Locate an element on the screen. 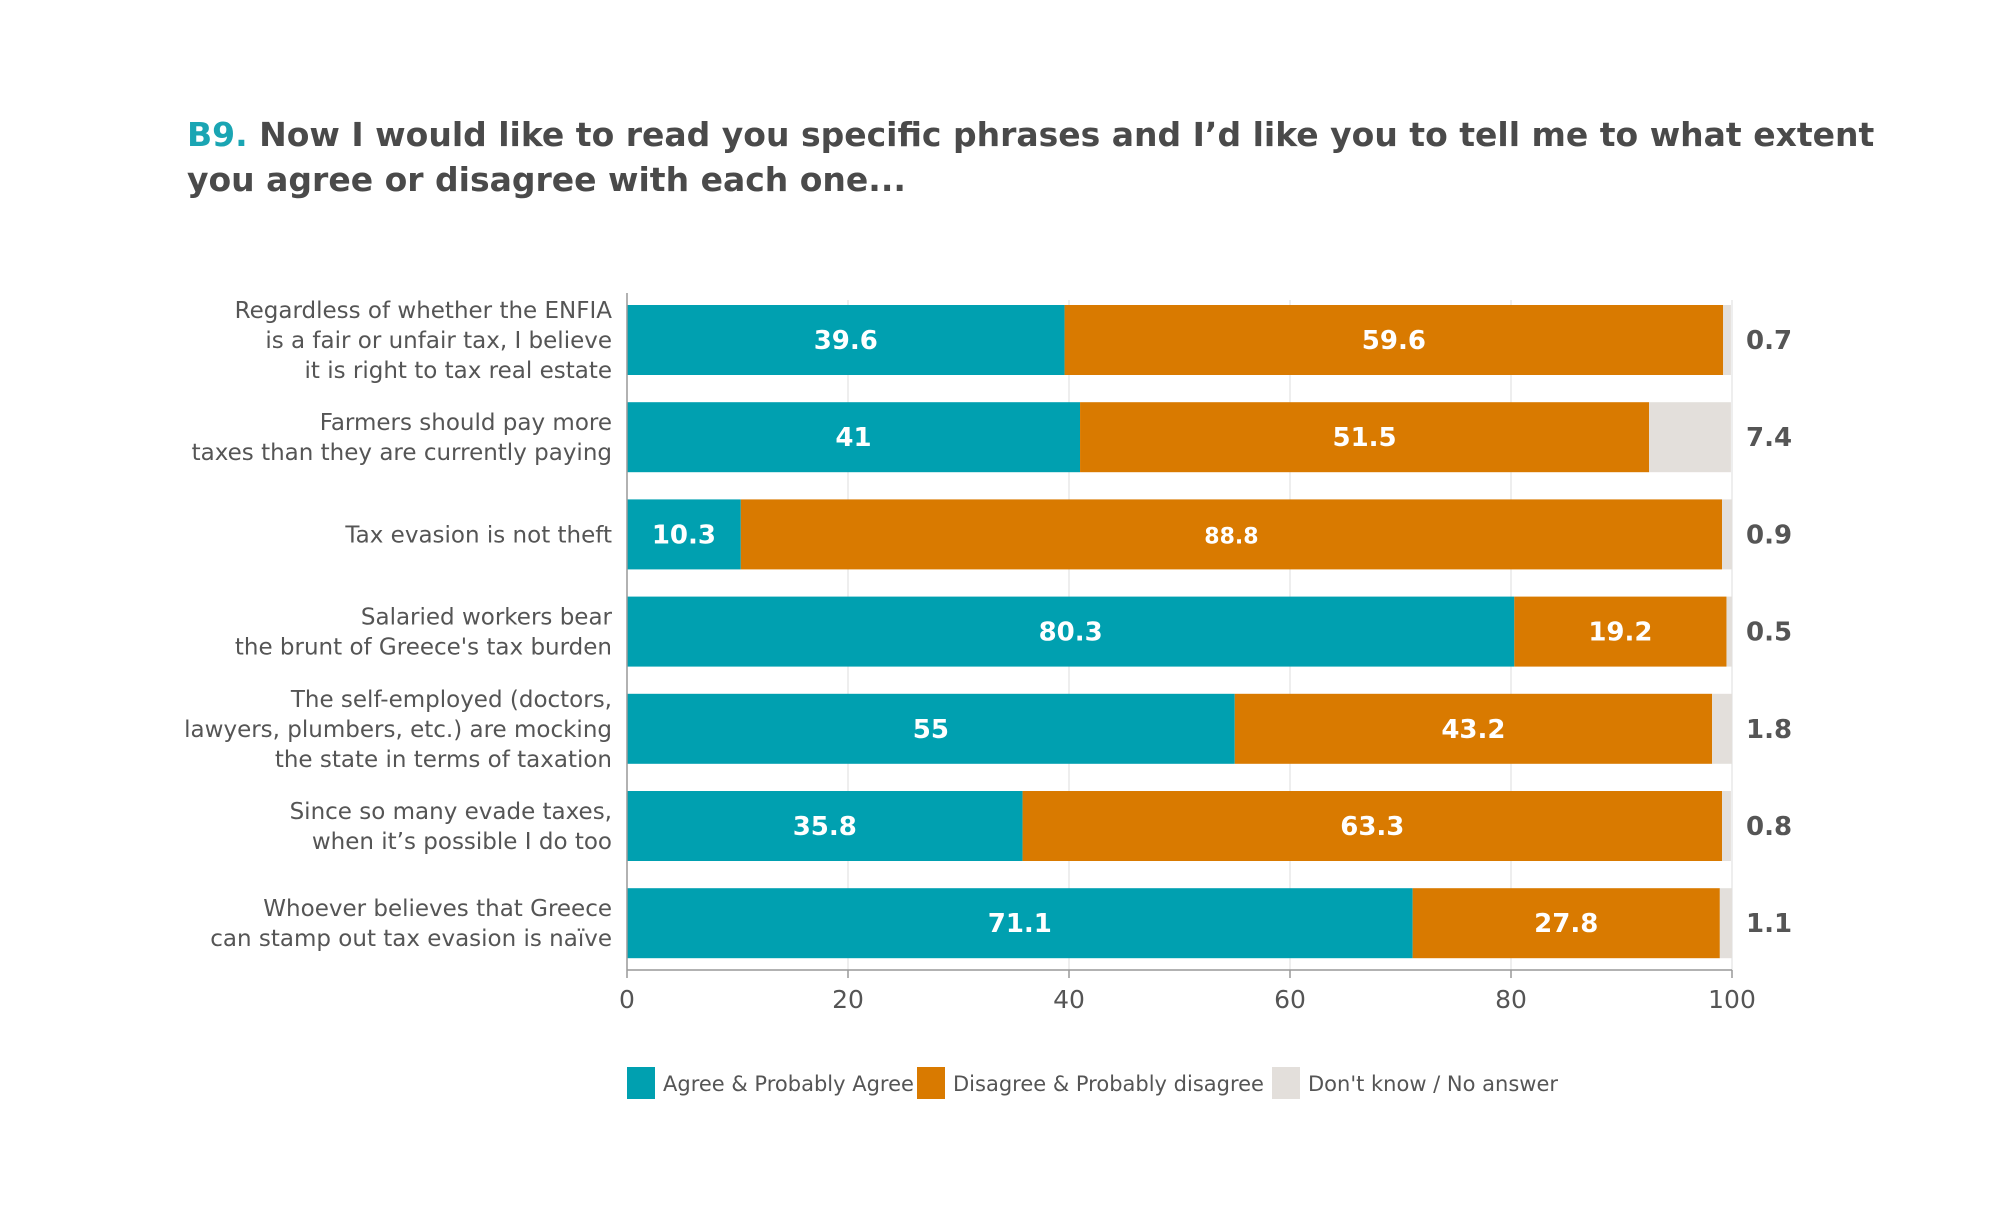  data-label: 43.2 is located at coordinates (1473, 730).